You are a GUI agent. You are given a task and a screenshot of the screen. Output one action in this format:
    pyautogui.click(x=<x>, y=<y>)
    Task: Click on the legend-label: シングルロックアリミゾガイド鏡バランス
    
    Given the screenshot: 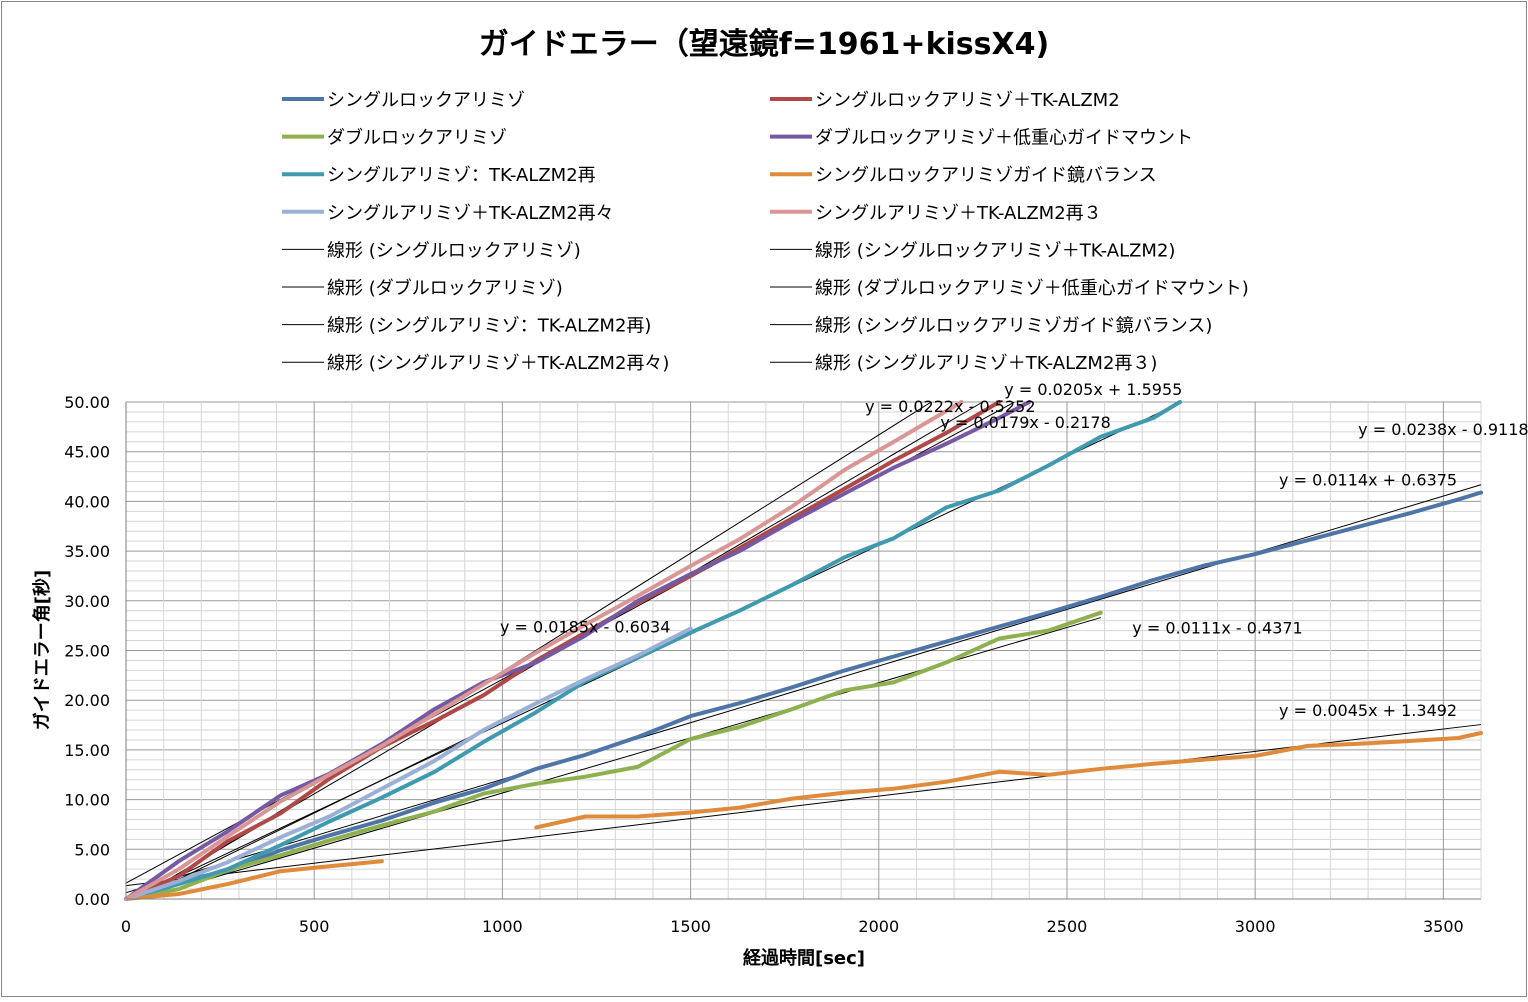 What is the action you would take?
    pyautogui.click(x=986, y=175)
    